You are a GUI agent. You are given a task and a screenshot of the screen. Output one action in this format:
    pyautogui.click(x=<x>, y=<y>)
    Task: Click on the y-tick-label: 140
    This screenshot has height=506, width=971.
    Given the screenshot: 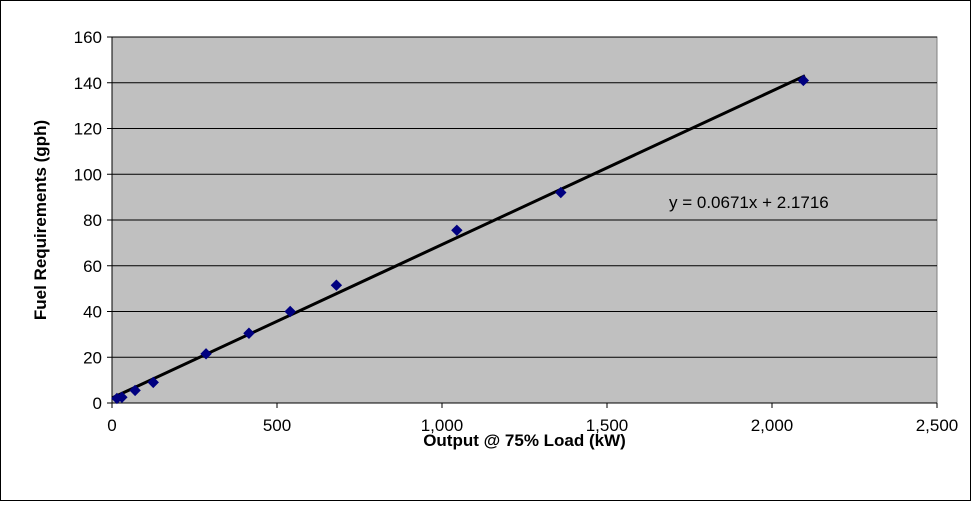 What is the action you would take?
    pyautogui.click(x=88, y=83)
    